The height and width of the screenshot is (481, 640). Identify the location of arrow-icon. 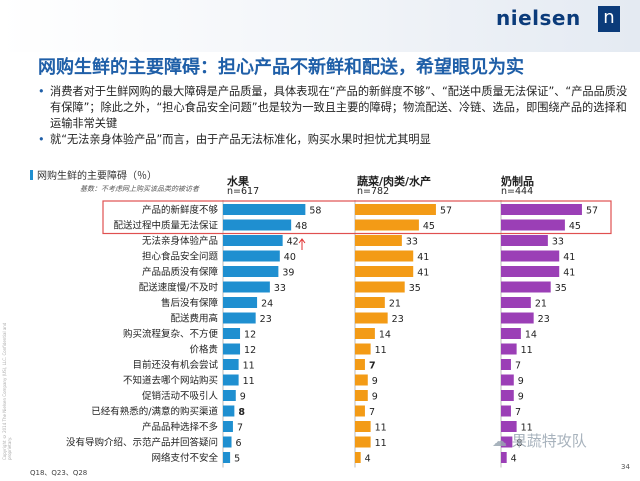
(302, 244).